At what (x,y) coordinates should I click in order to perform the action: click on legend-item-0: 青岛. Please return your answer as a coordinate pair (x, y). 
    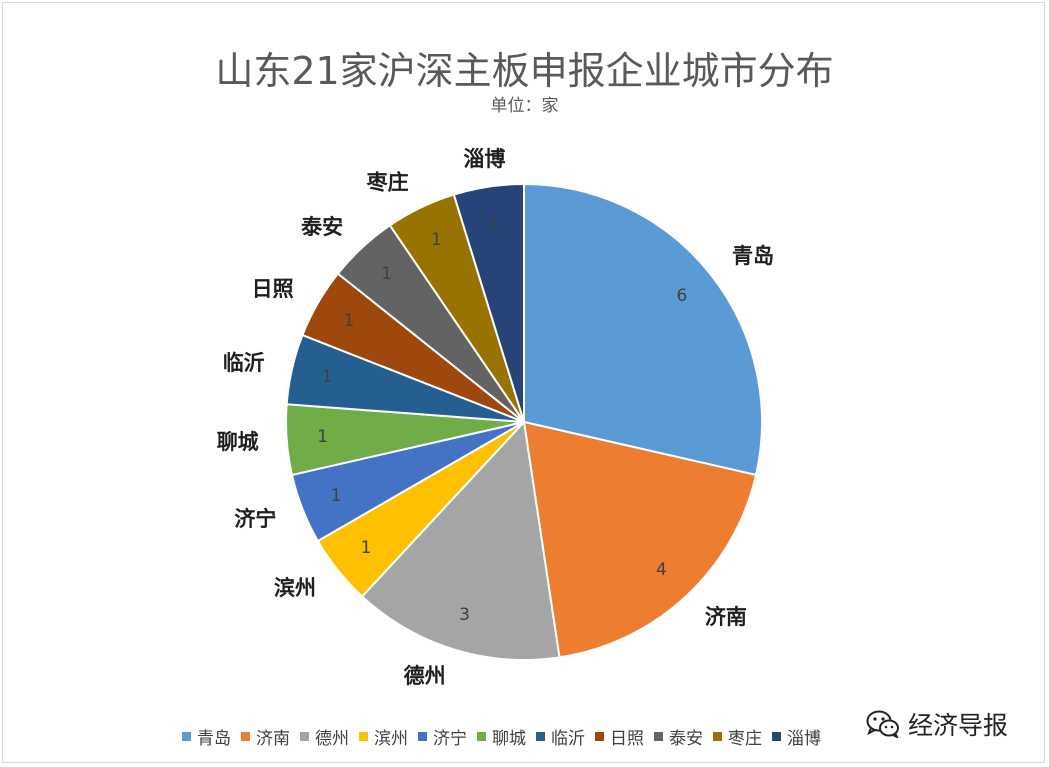
    Looking at the image, I should click on (206, 736).